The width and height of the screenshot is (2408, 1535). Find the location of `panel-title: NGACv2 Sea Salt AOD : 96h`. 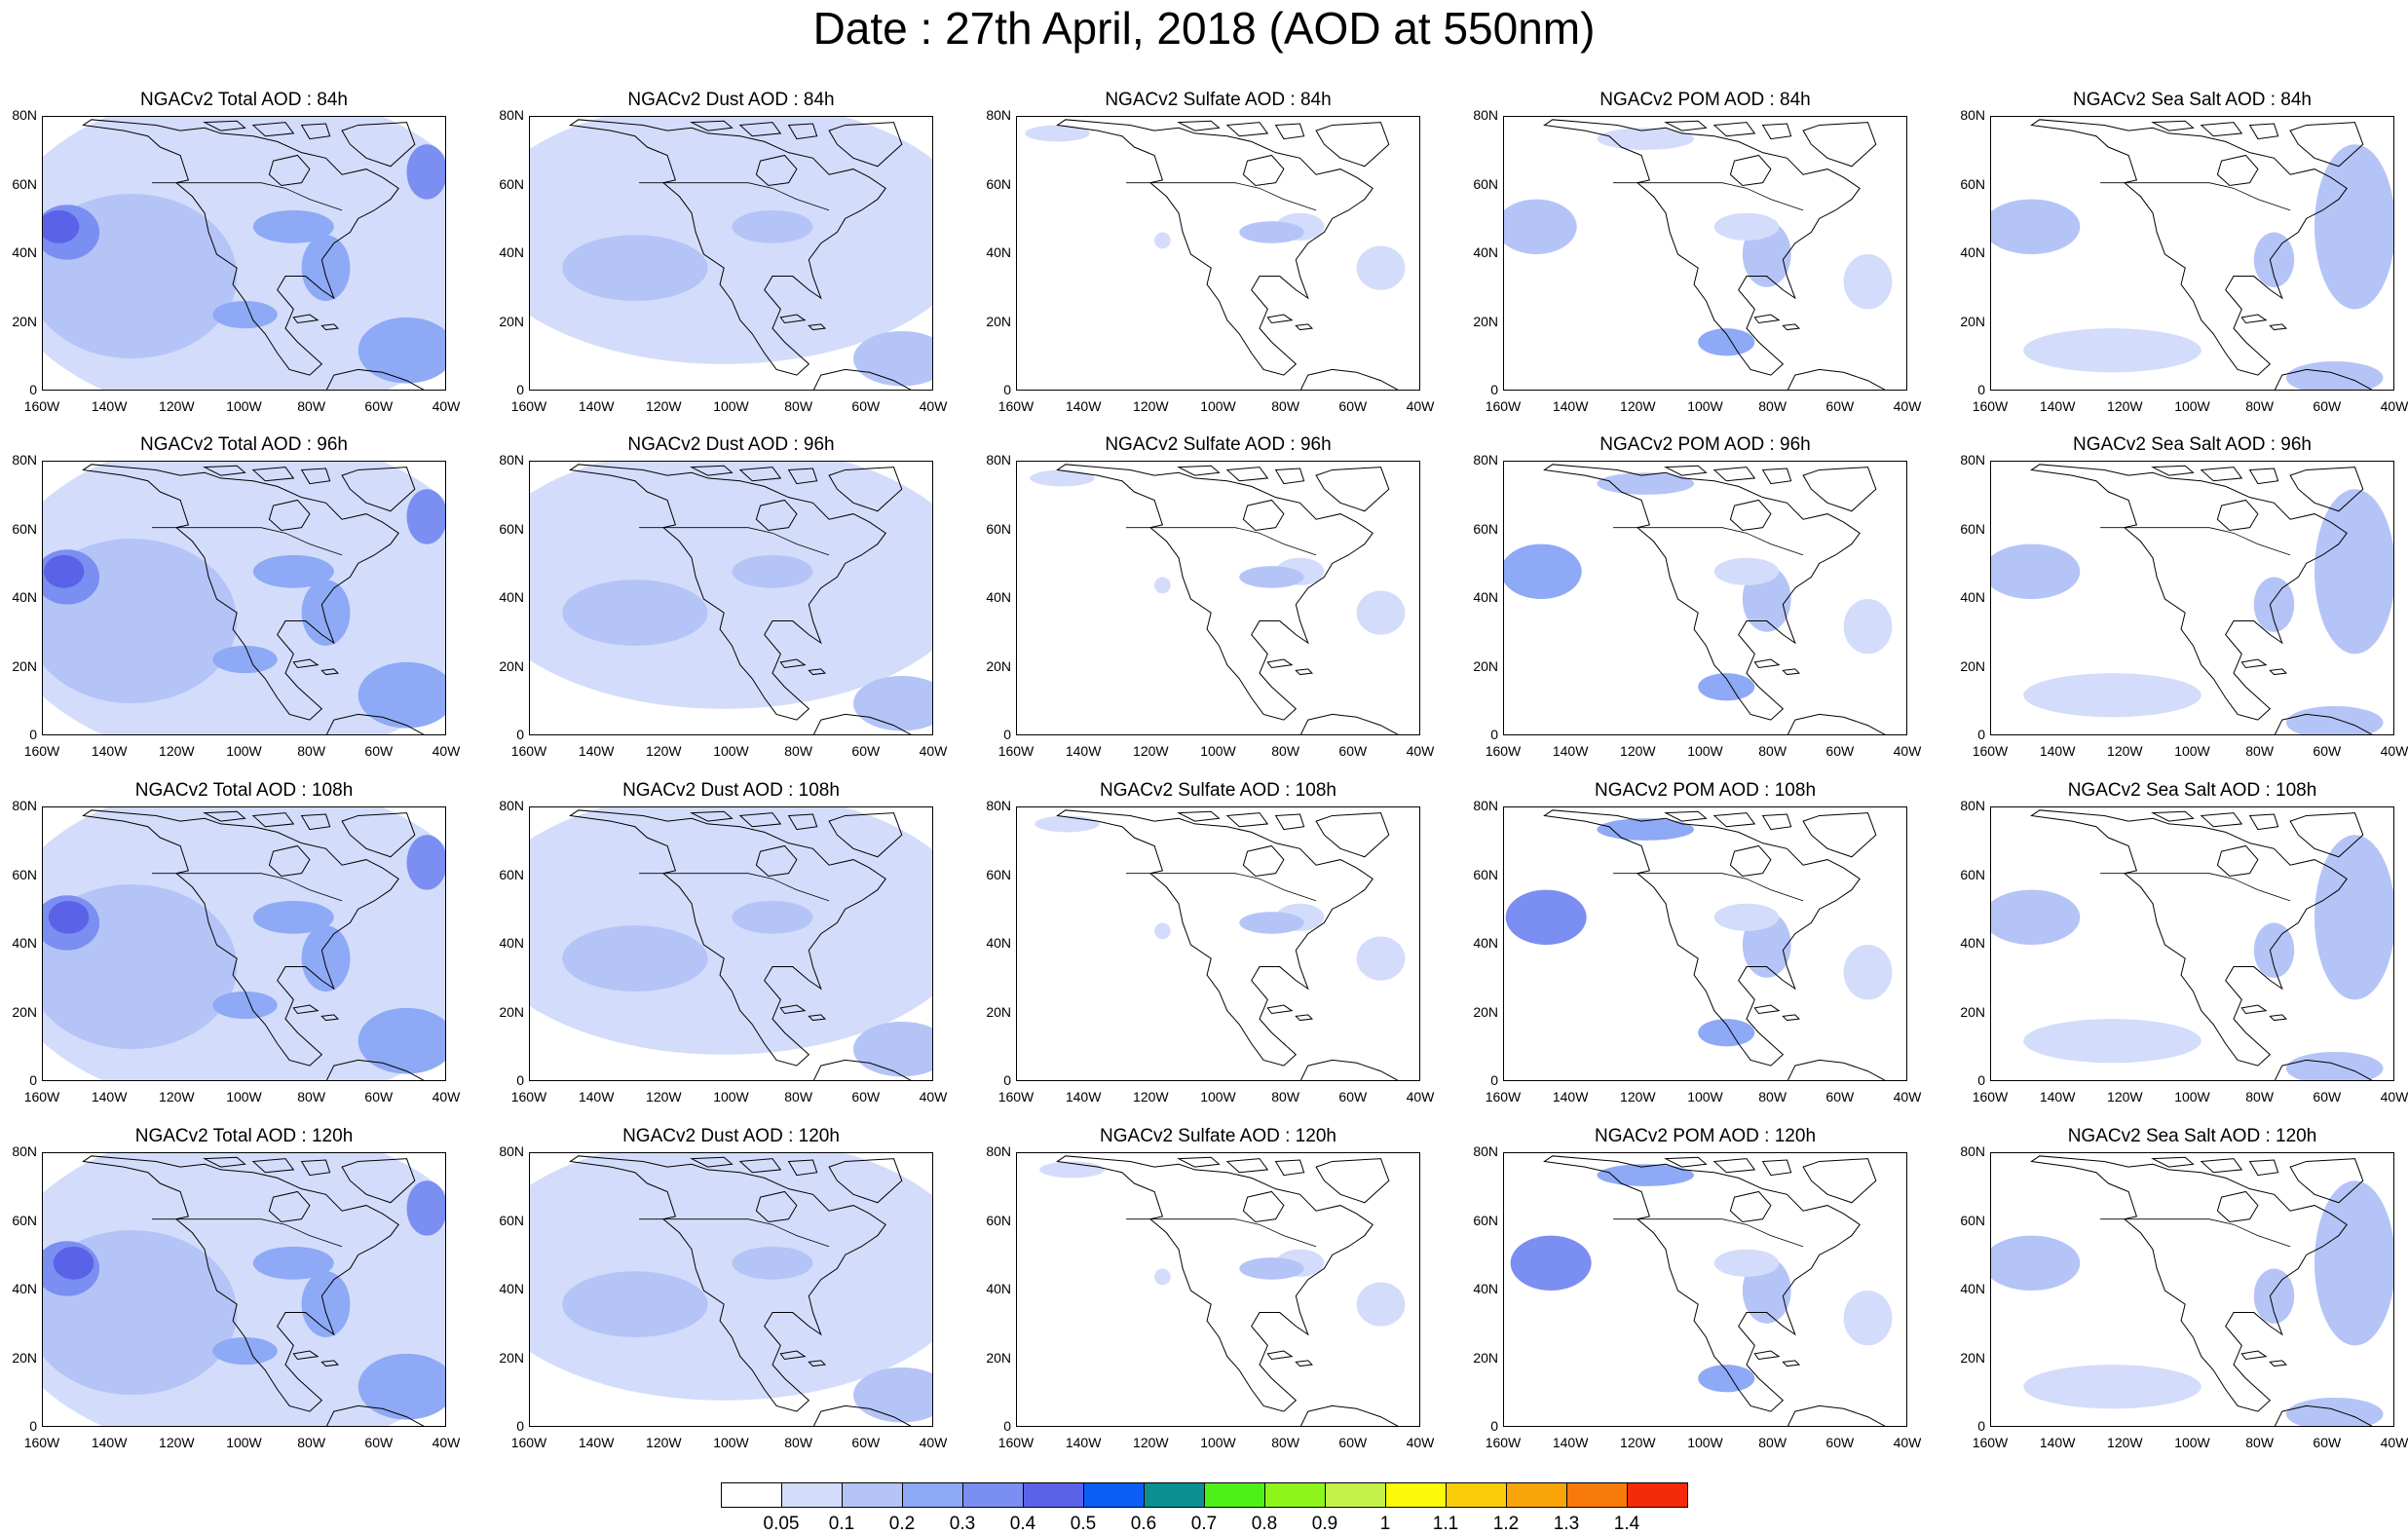

panel-title: NGACv2 Sea Salt AOD : 96h is located at coordinates (2192, 445).